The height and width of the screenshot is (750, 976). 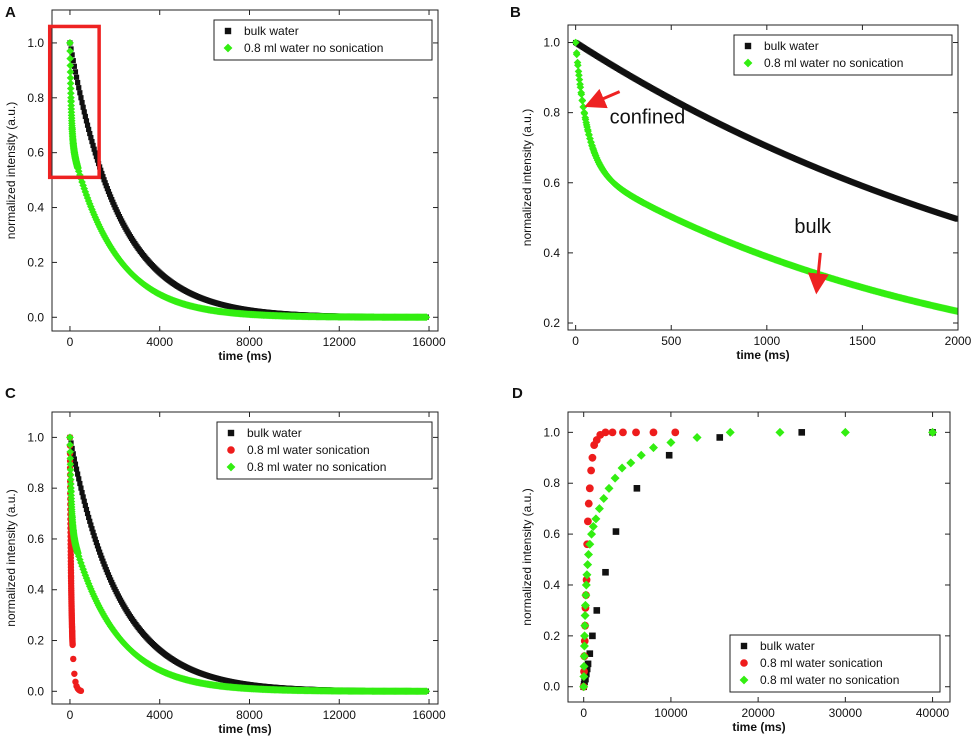 What do you see at coordinates (517, 393) in the screenshot?
I see `panel-label: D` at bounding box center [517, 393].